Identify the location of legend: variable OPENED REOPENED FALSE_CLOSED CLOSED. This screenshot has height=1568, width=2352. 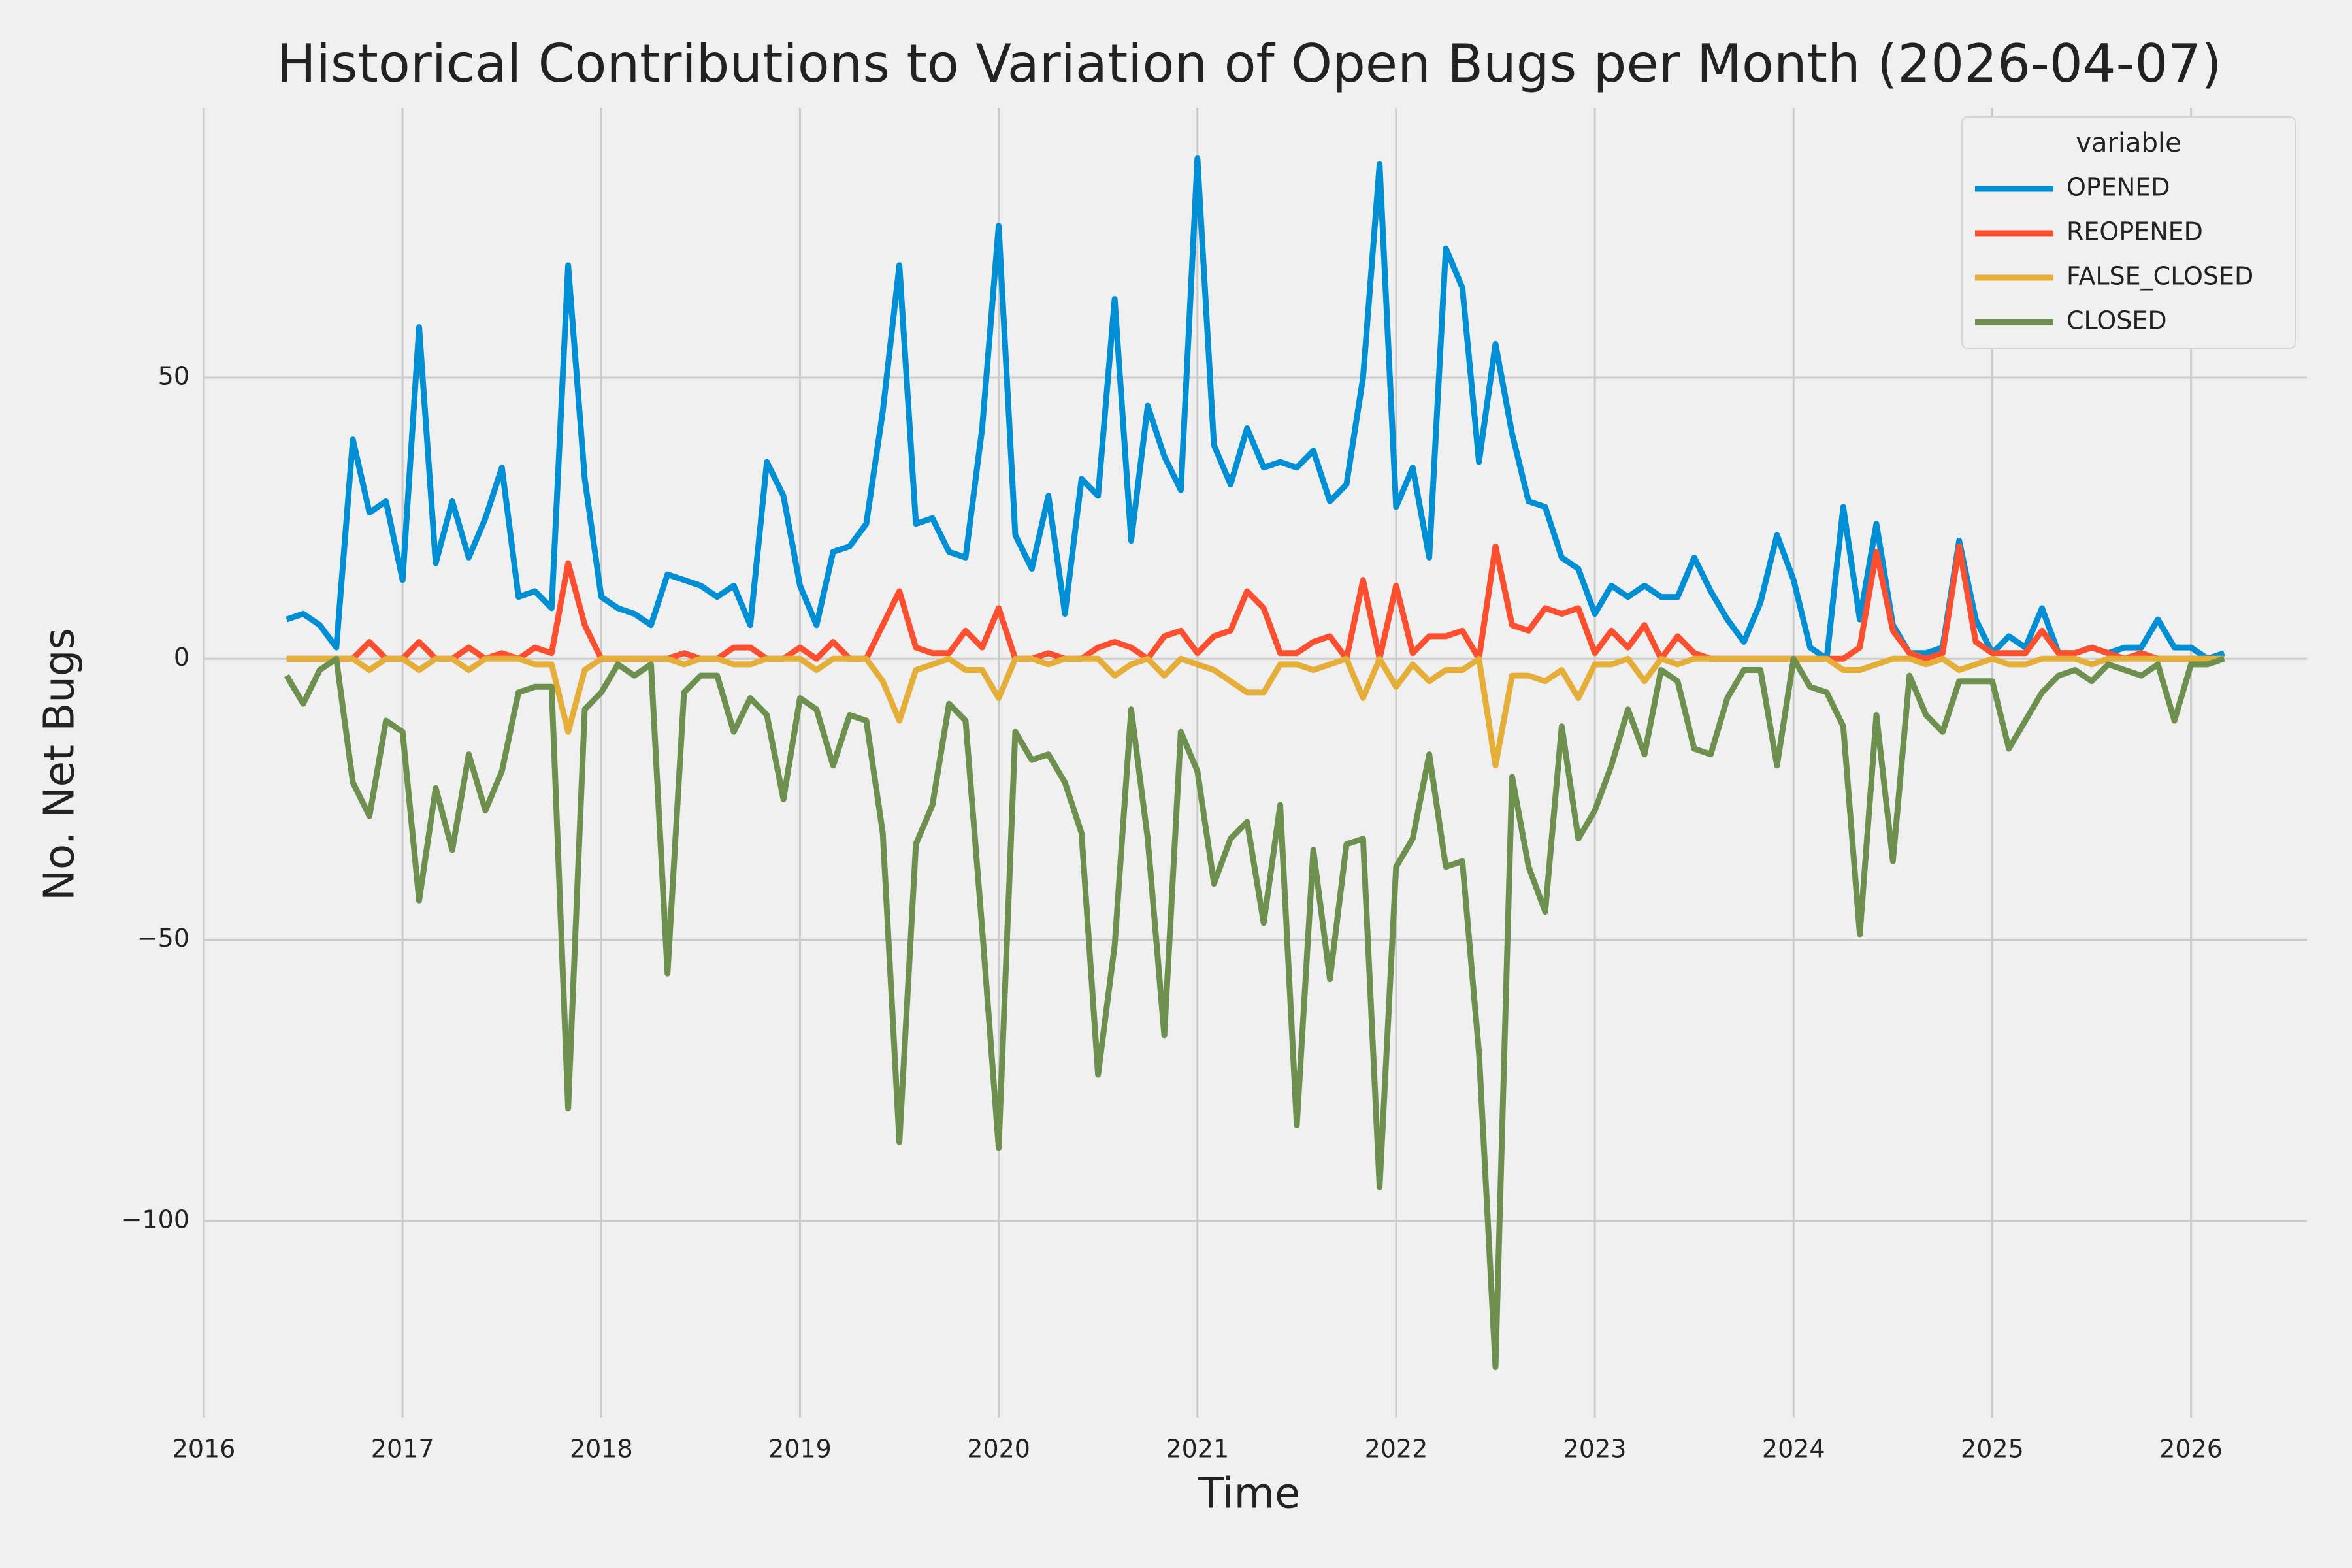
(2128, 232).